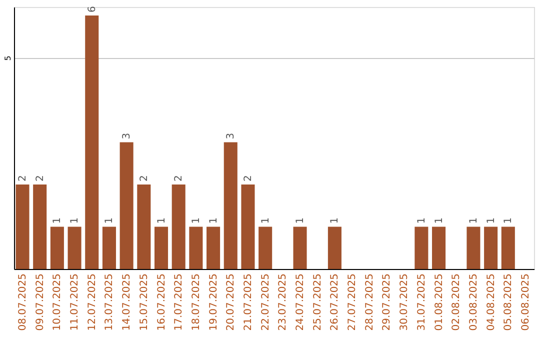  Describe the element at coordinates (248, 302) in the screenshot. I see `x-tick-label: 21.07.2025` at that location.